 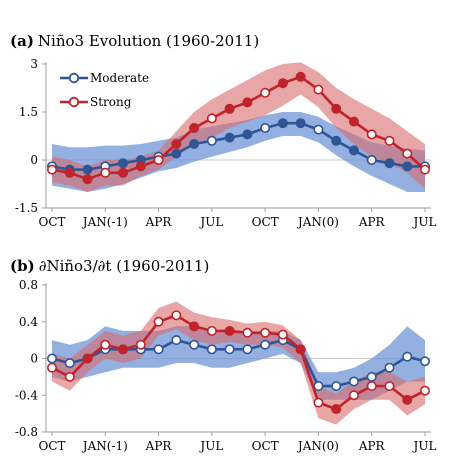 I want to click on x-tick-label: JUL, so click(x=210, y=222).